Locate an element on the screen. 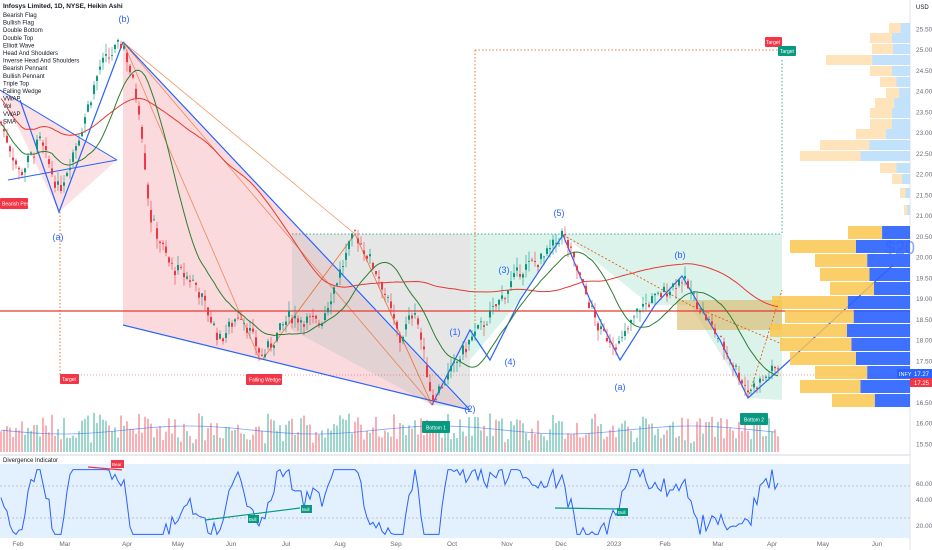 The image size is (932, 550). price-tick: 16.50 is located at coordinates (924, 403).